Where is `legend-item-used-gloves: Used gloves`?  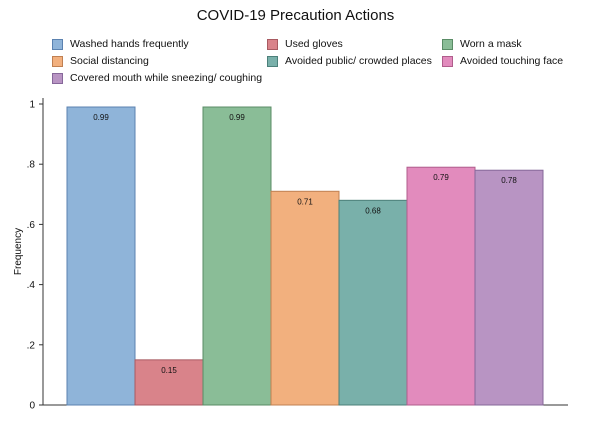
legend-item-used-gloves: Used gloves is located at coordinates (305, 44).